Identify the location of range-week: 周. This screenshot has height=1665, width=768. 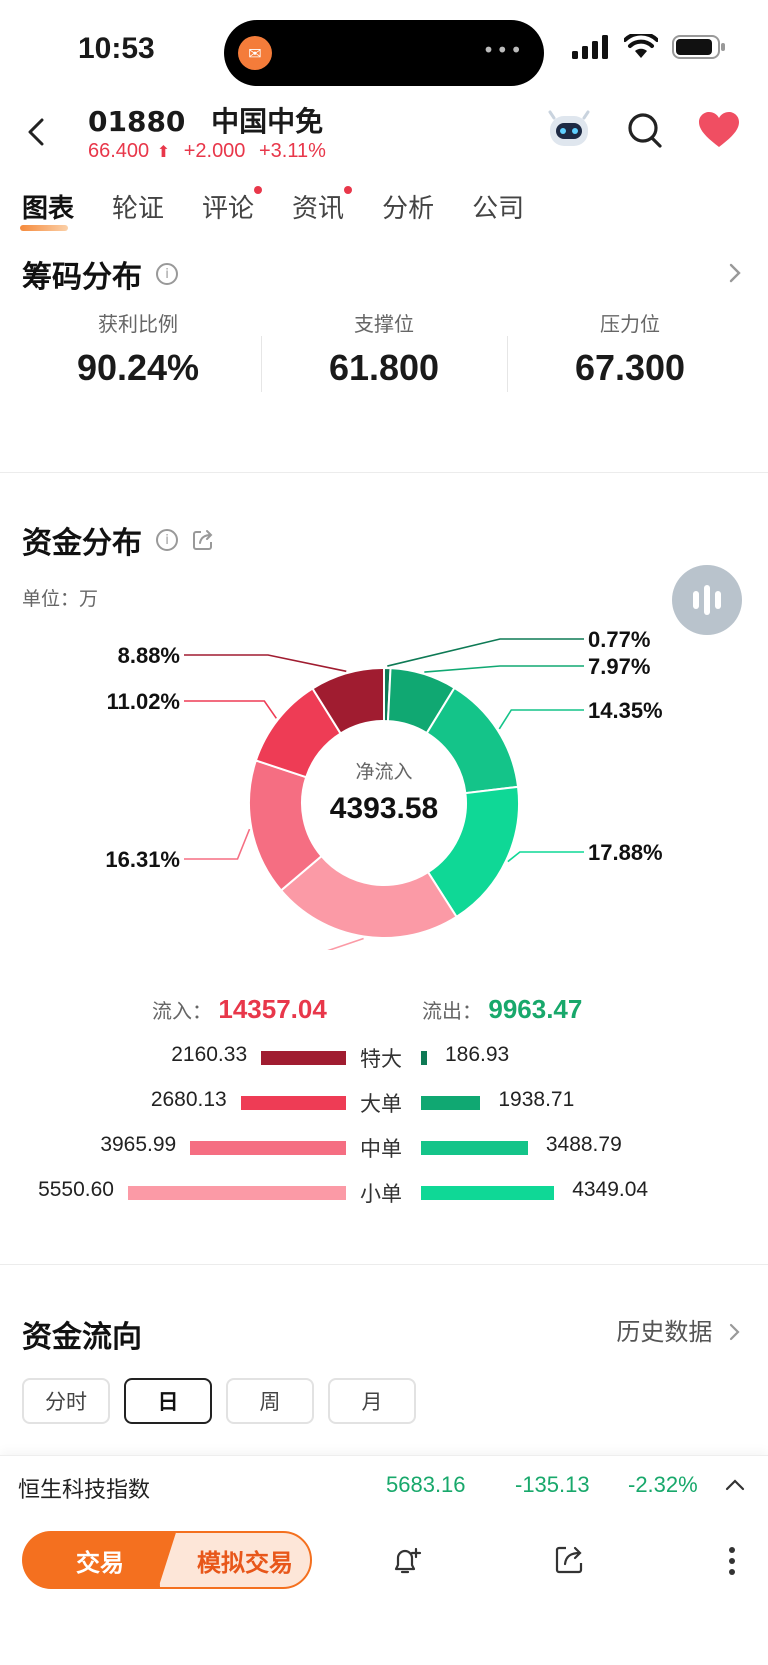
(270, 1401).